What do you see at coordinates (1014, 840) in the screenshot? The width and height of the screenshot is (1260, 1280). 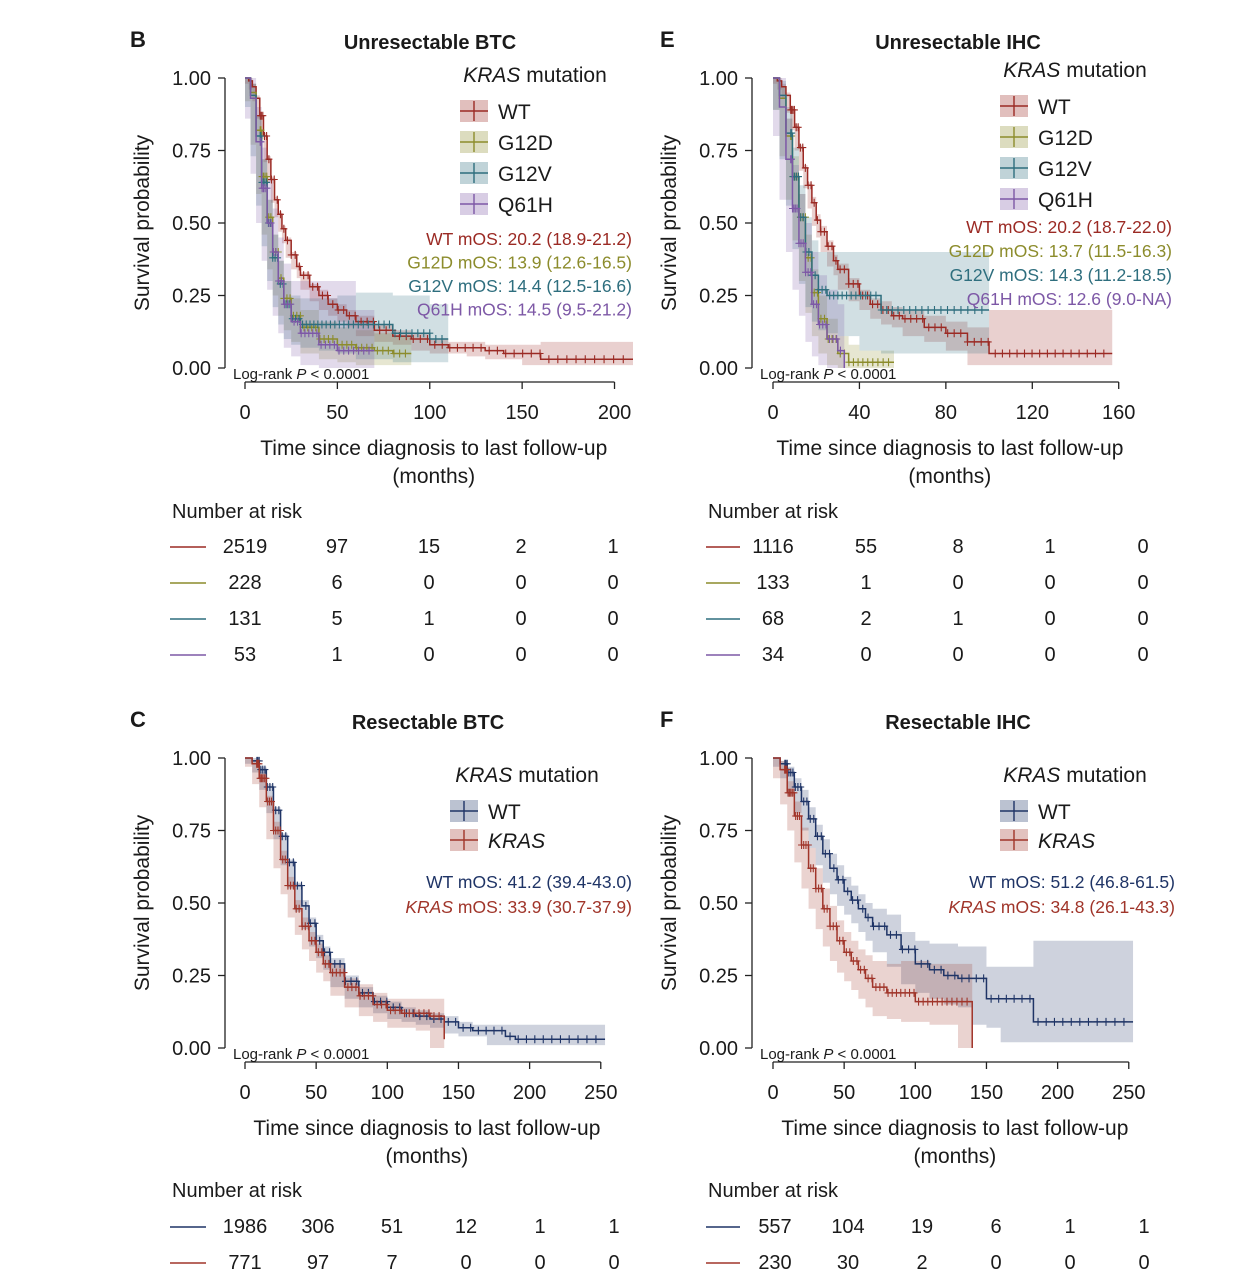 I see `legend-marker-kras` at bounding box center [1014, 840].